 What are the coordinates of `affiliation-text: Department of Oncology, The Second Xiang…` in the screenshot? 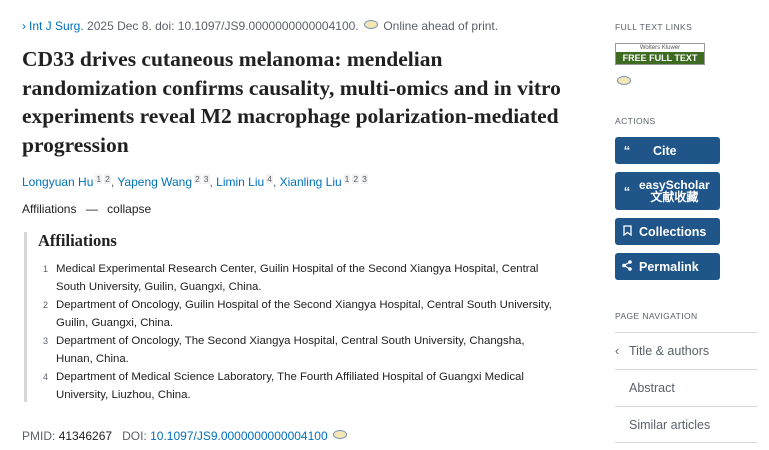 It's located at (290, 350).